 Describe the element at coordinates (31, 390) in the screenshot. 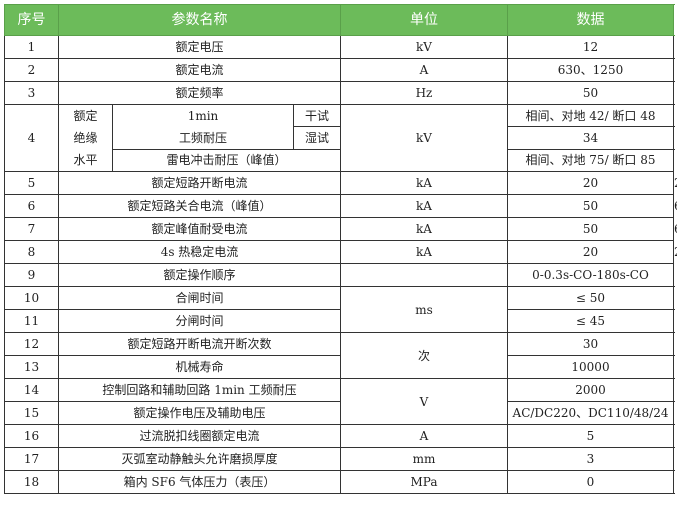

I see `seq-cell: 14` at that location.